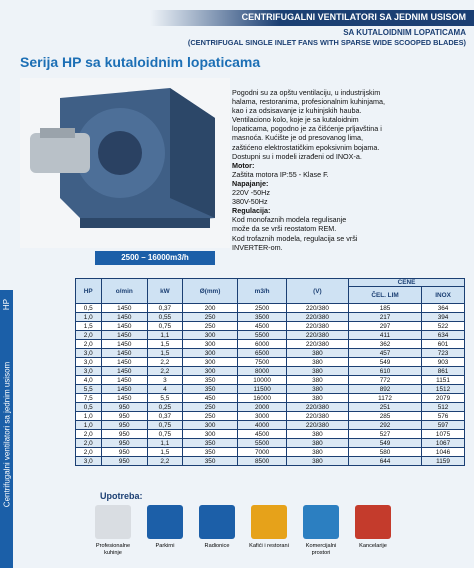 The width and height of the screenshot is (474, 568). I want to click on table-row: 3,0 1450 2,2 300 7500 380 549 903, so click(270, 362).